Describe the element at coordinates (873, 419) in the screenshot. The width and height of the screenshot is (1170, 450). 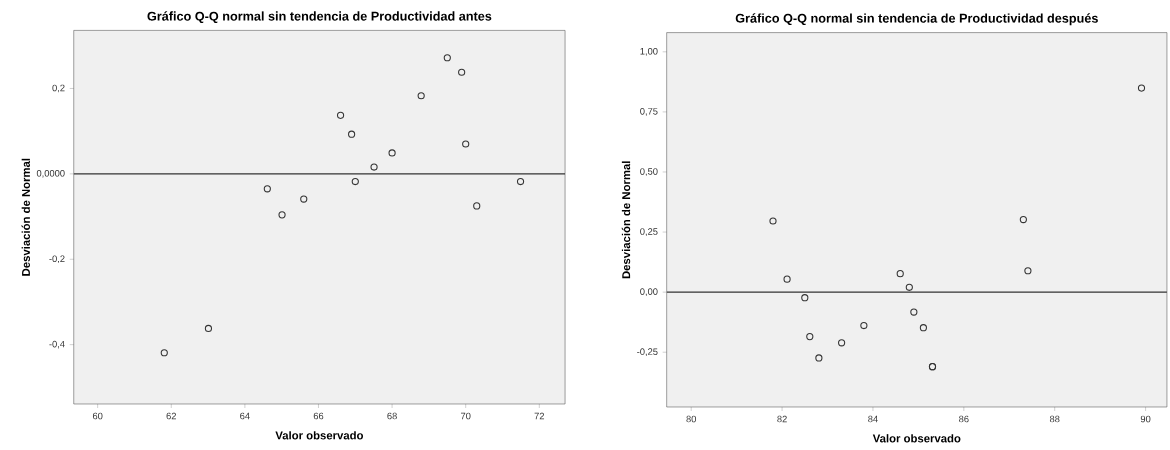
I see `x-tick-label: 84` at that location.